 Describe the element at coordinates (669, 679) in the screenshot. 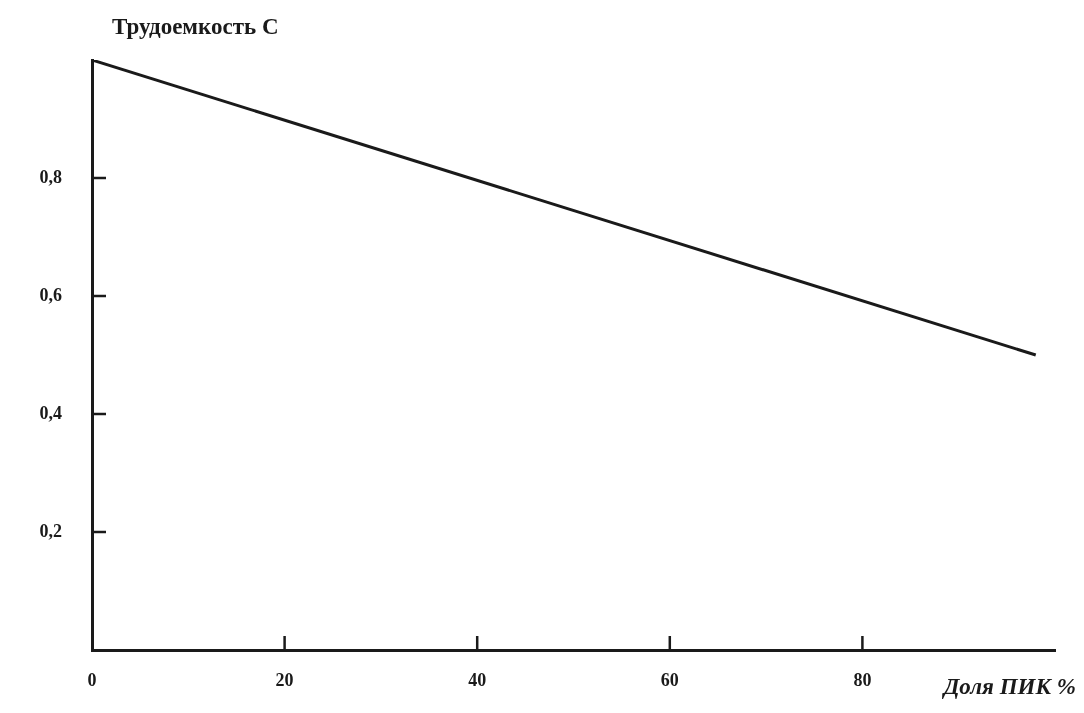

I see `x-tick-label: 60` at that location.